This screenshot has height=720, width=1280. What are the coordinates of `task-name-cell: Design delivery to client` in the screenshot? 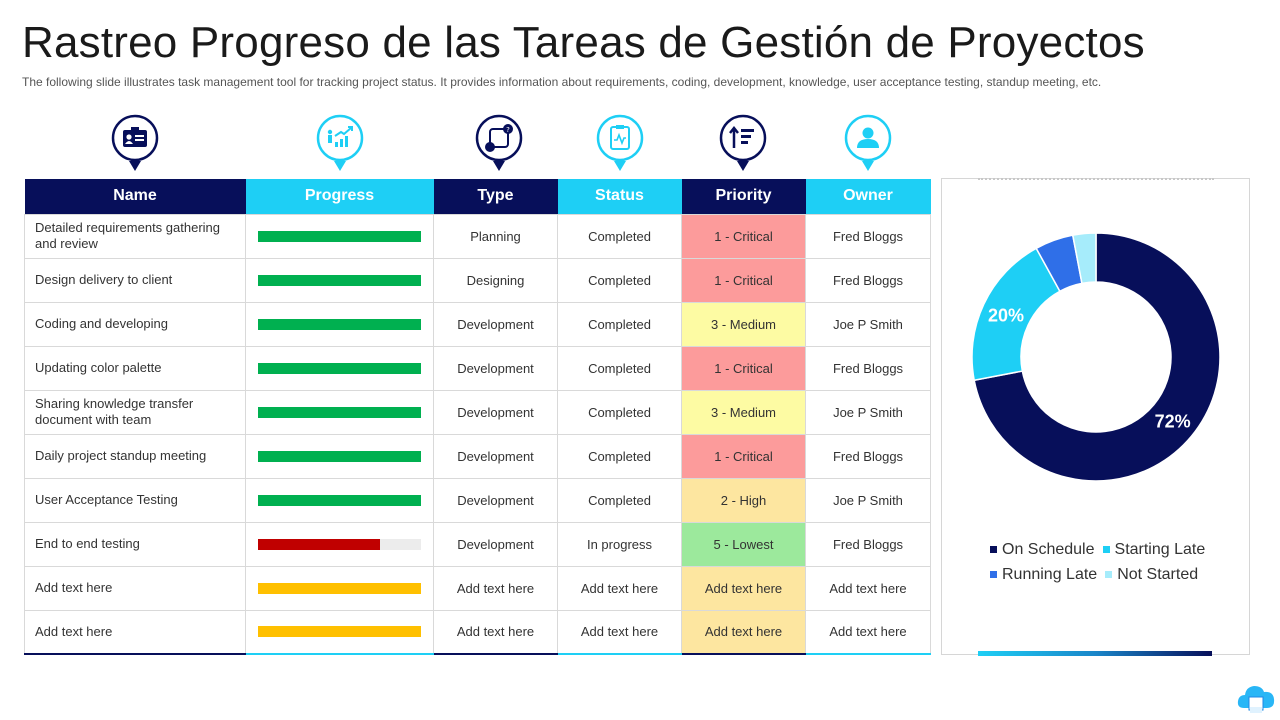 It's located at (135, 280).